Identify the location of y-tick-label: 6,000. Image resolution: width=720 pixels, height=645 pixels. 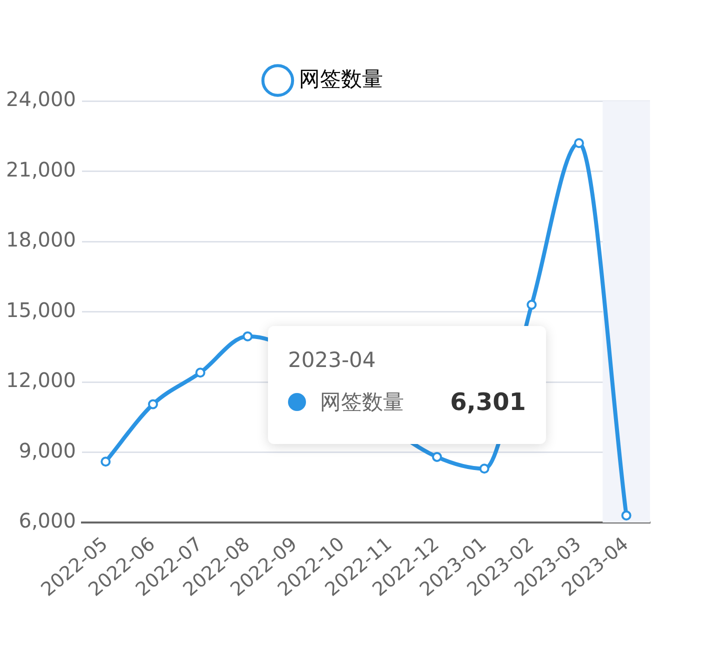
(47, 520).